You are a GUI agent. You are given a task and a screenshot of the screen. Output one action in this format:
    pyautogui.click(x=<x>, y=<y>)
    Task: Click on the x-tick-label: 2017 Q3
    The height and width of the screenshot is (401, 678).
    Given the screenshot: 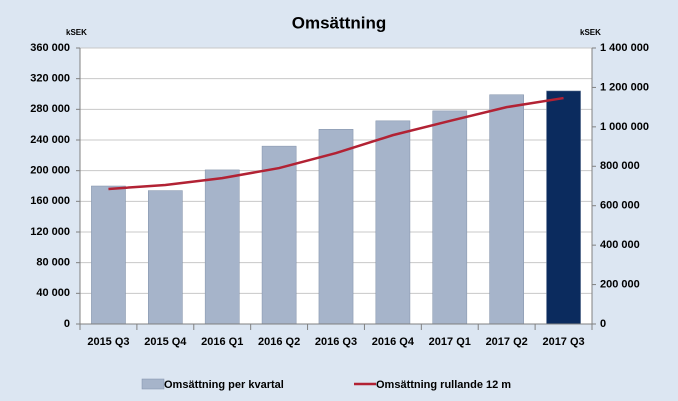 What is the action you would take?
    pyautogui.click(x=563, y=342)
    